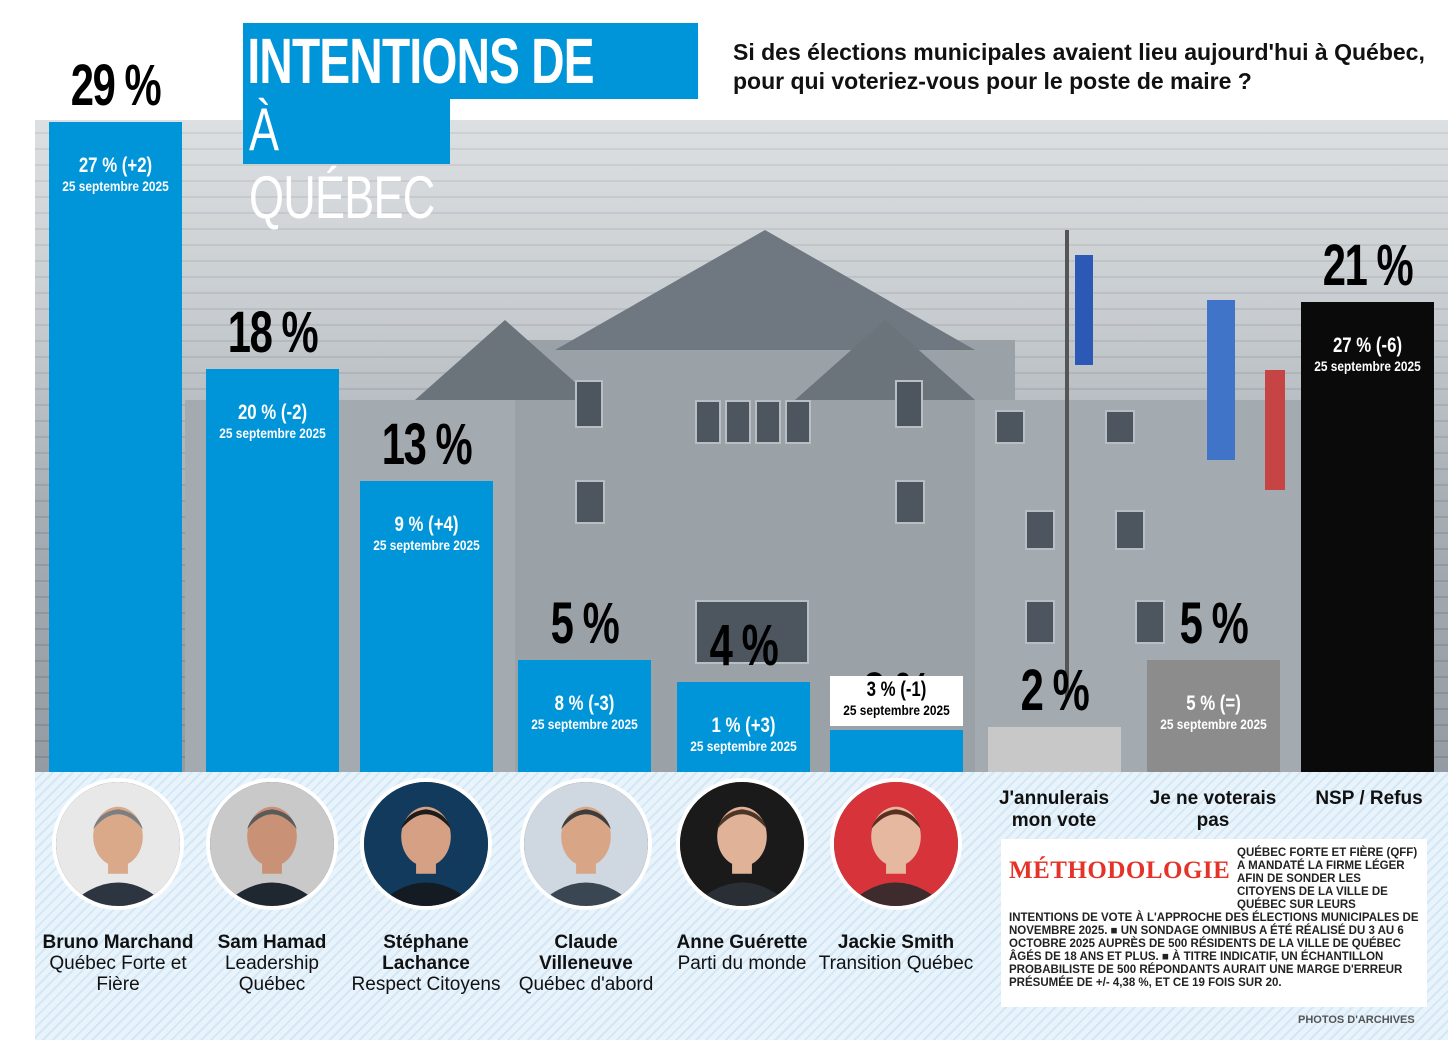 The image size is (1448, 1044). Describe the element at coordinates (896, 942) in the screenshot. I see `candidate-name: Jackie Smith` at that location.